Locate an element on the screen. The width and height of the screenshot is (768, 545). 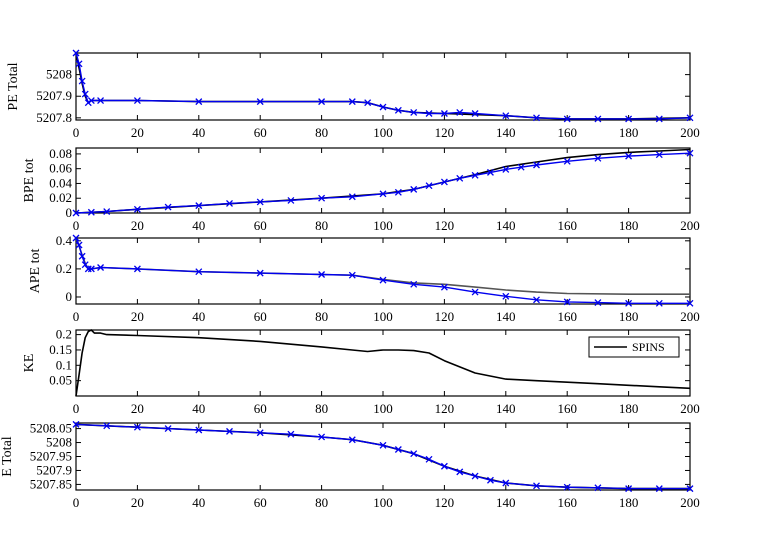
y-axis-label: BPE tot is located at coordinates (29, 180).